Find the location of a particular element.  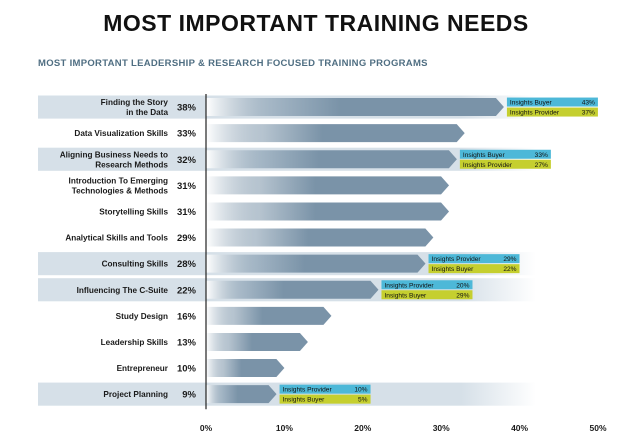

chart-title: MOST IMPORTANT TRAINING NEEDS is located at coordinates (316, 23).